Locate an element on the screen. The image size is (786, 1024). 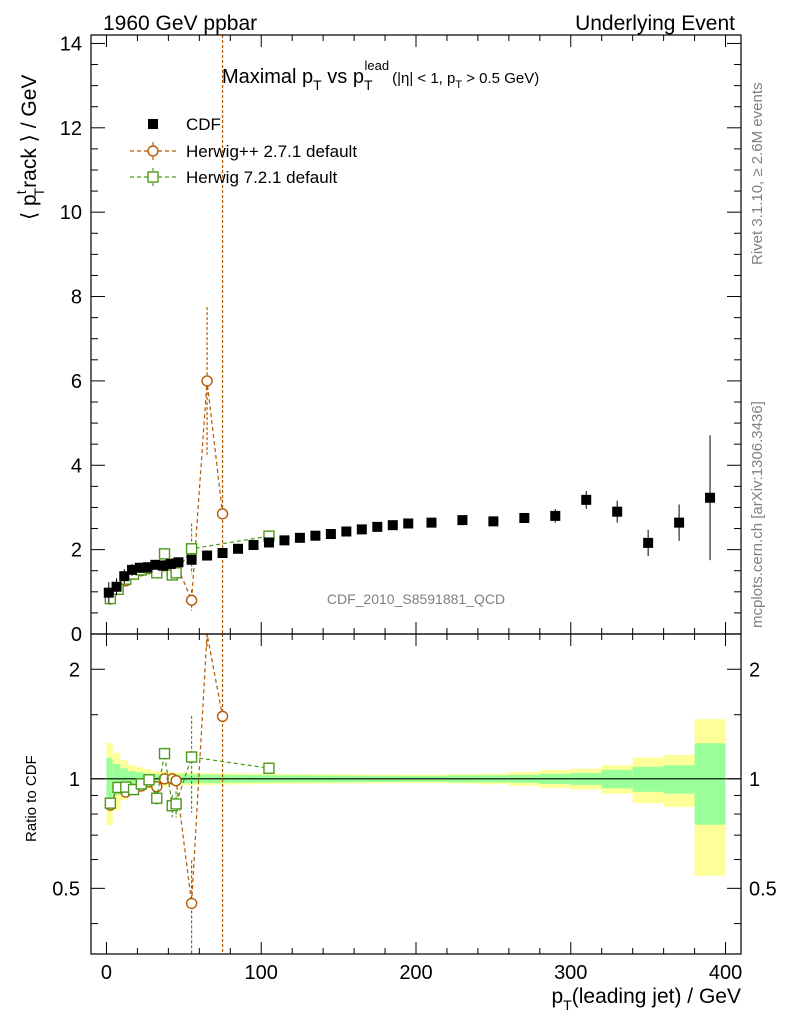
legend-label: CDF is located at coordinates (203, 124).